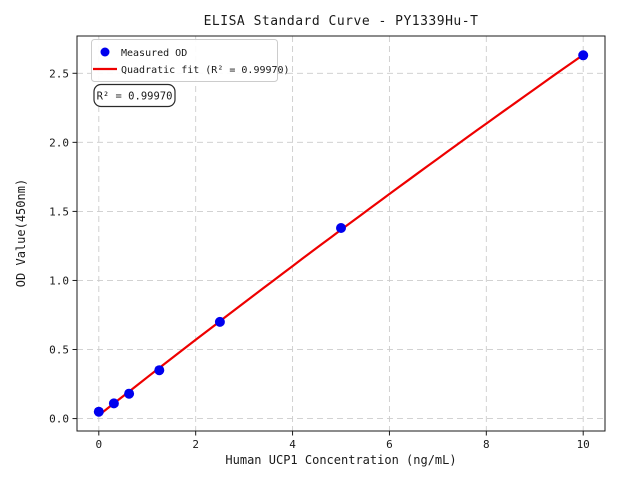  I want to click on legend: Measured OD Quadratic fit (R² = 0.99970), so click(190, 60).